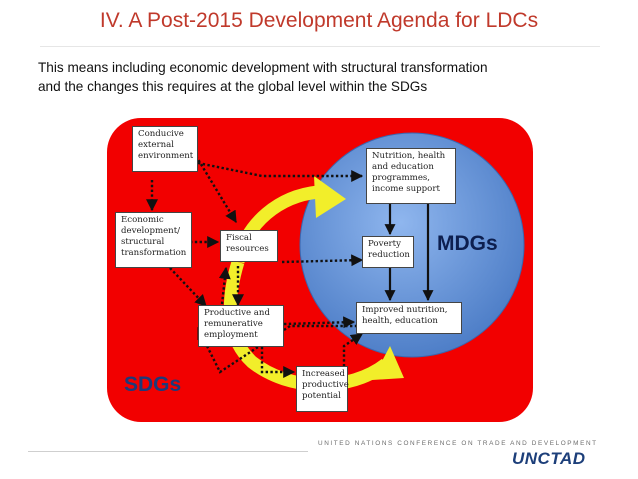 The height and width of the screenshot is (479, 638). What do you see at coordinates (405, 310) in the screenshot?
I see `box-improved-line-1: Improved nutrition,` at bounding box center [405, 310].